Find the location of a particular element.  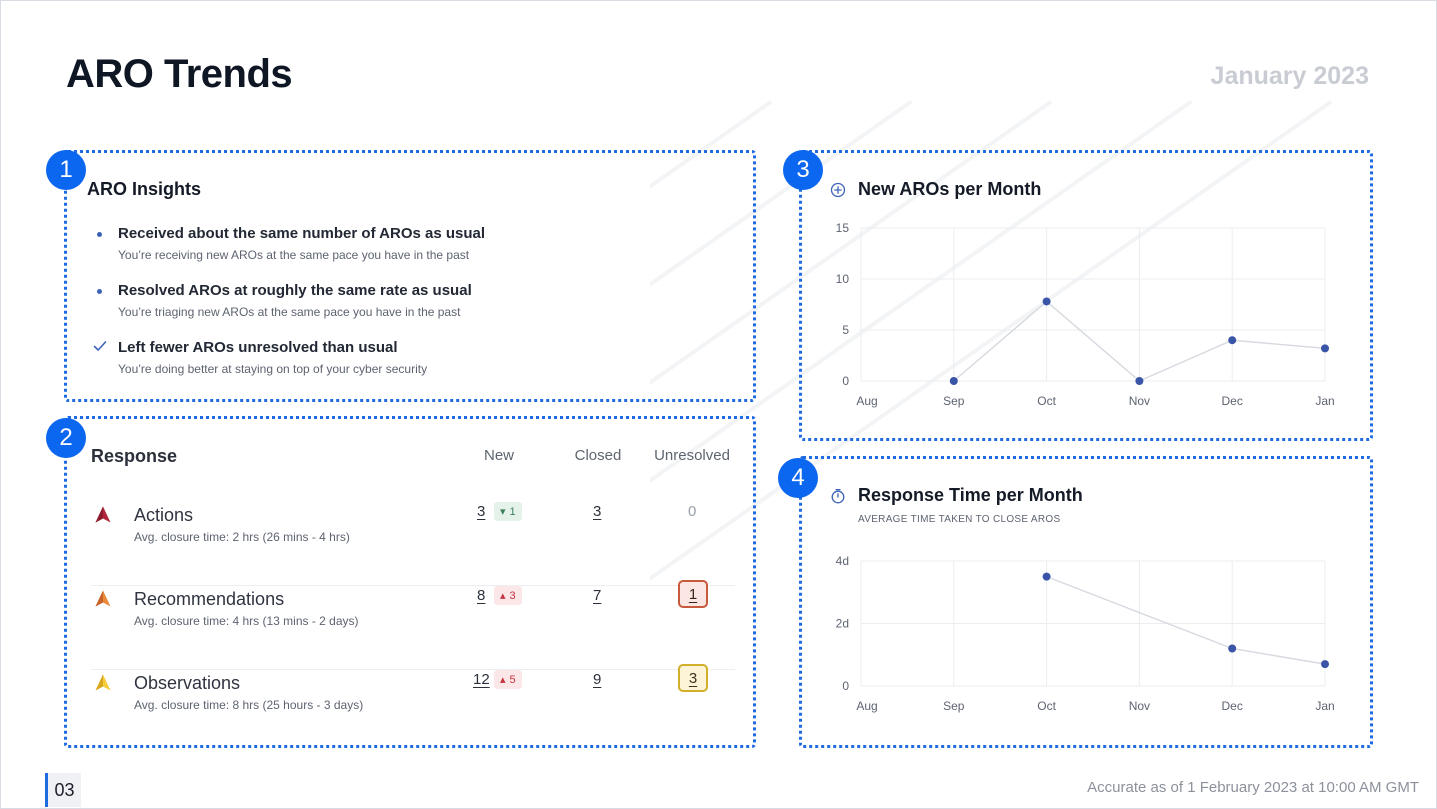

plus-circle-icon is located at coordinates (838, 190).